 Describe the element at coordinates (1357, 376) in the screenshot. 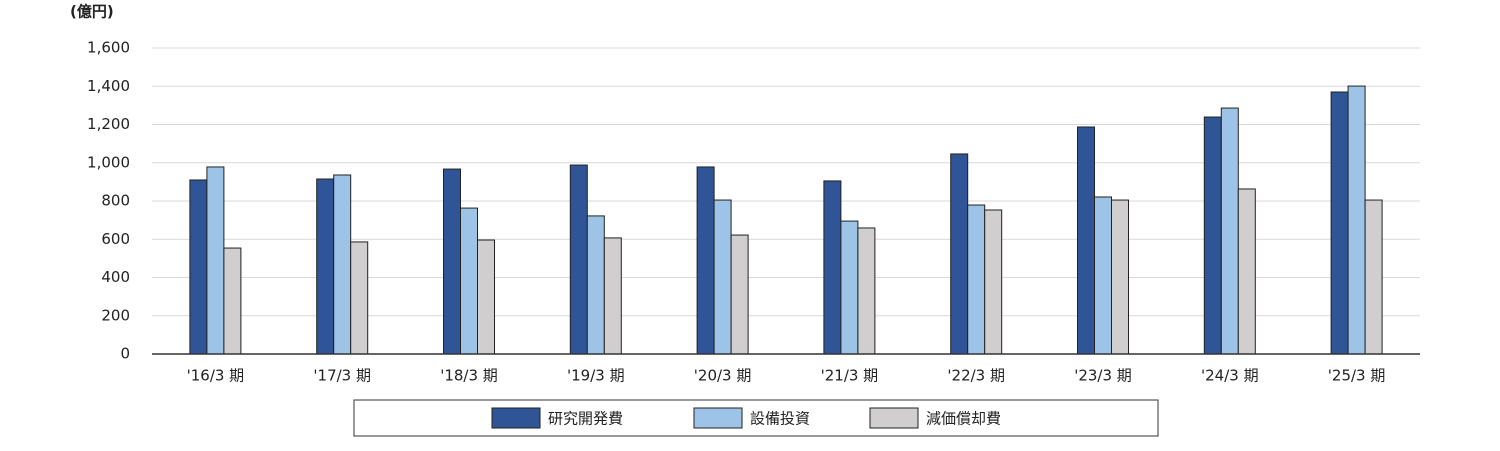

I see `x-tick-label: '25/3 期` at that location.